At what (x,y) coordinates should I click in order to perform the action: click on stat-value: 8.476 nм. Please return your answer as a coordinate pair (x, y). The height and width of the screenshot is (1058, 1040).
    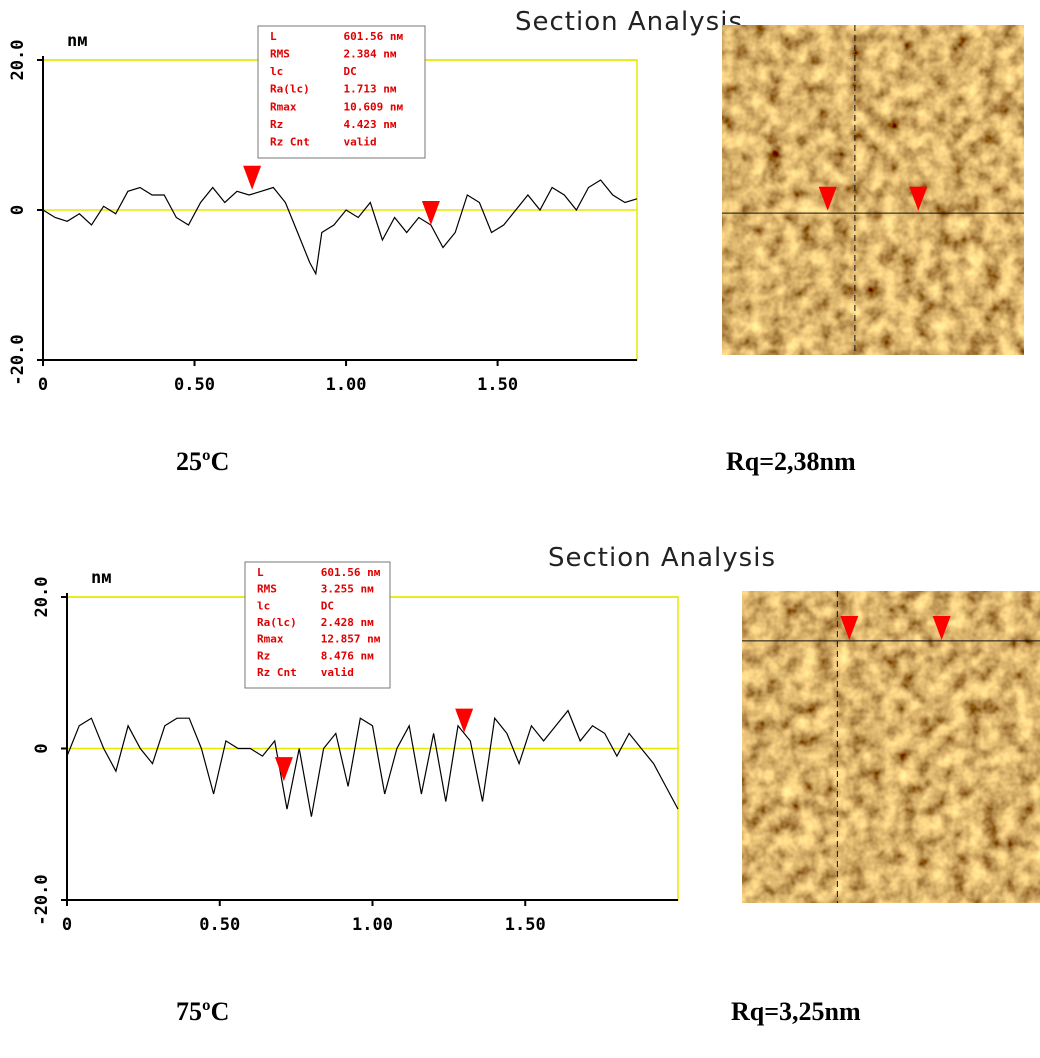
    Looking at the image, I should click on (347, 655).